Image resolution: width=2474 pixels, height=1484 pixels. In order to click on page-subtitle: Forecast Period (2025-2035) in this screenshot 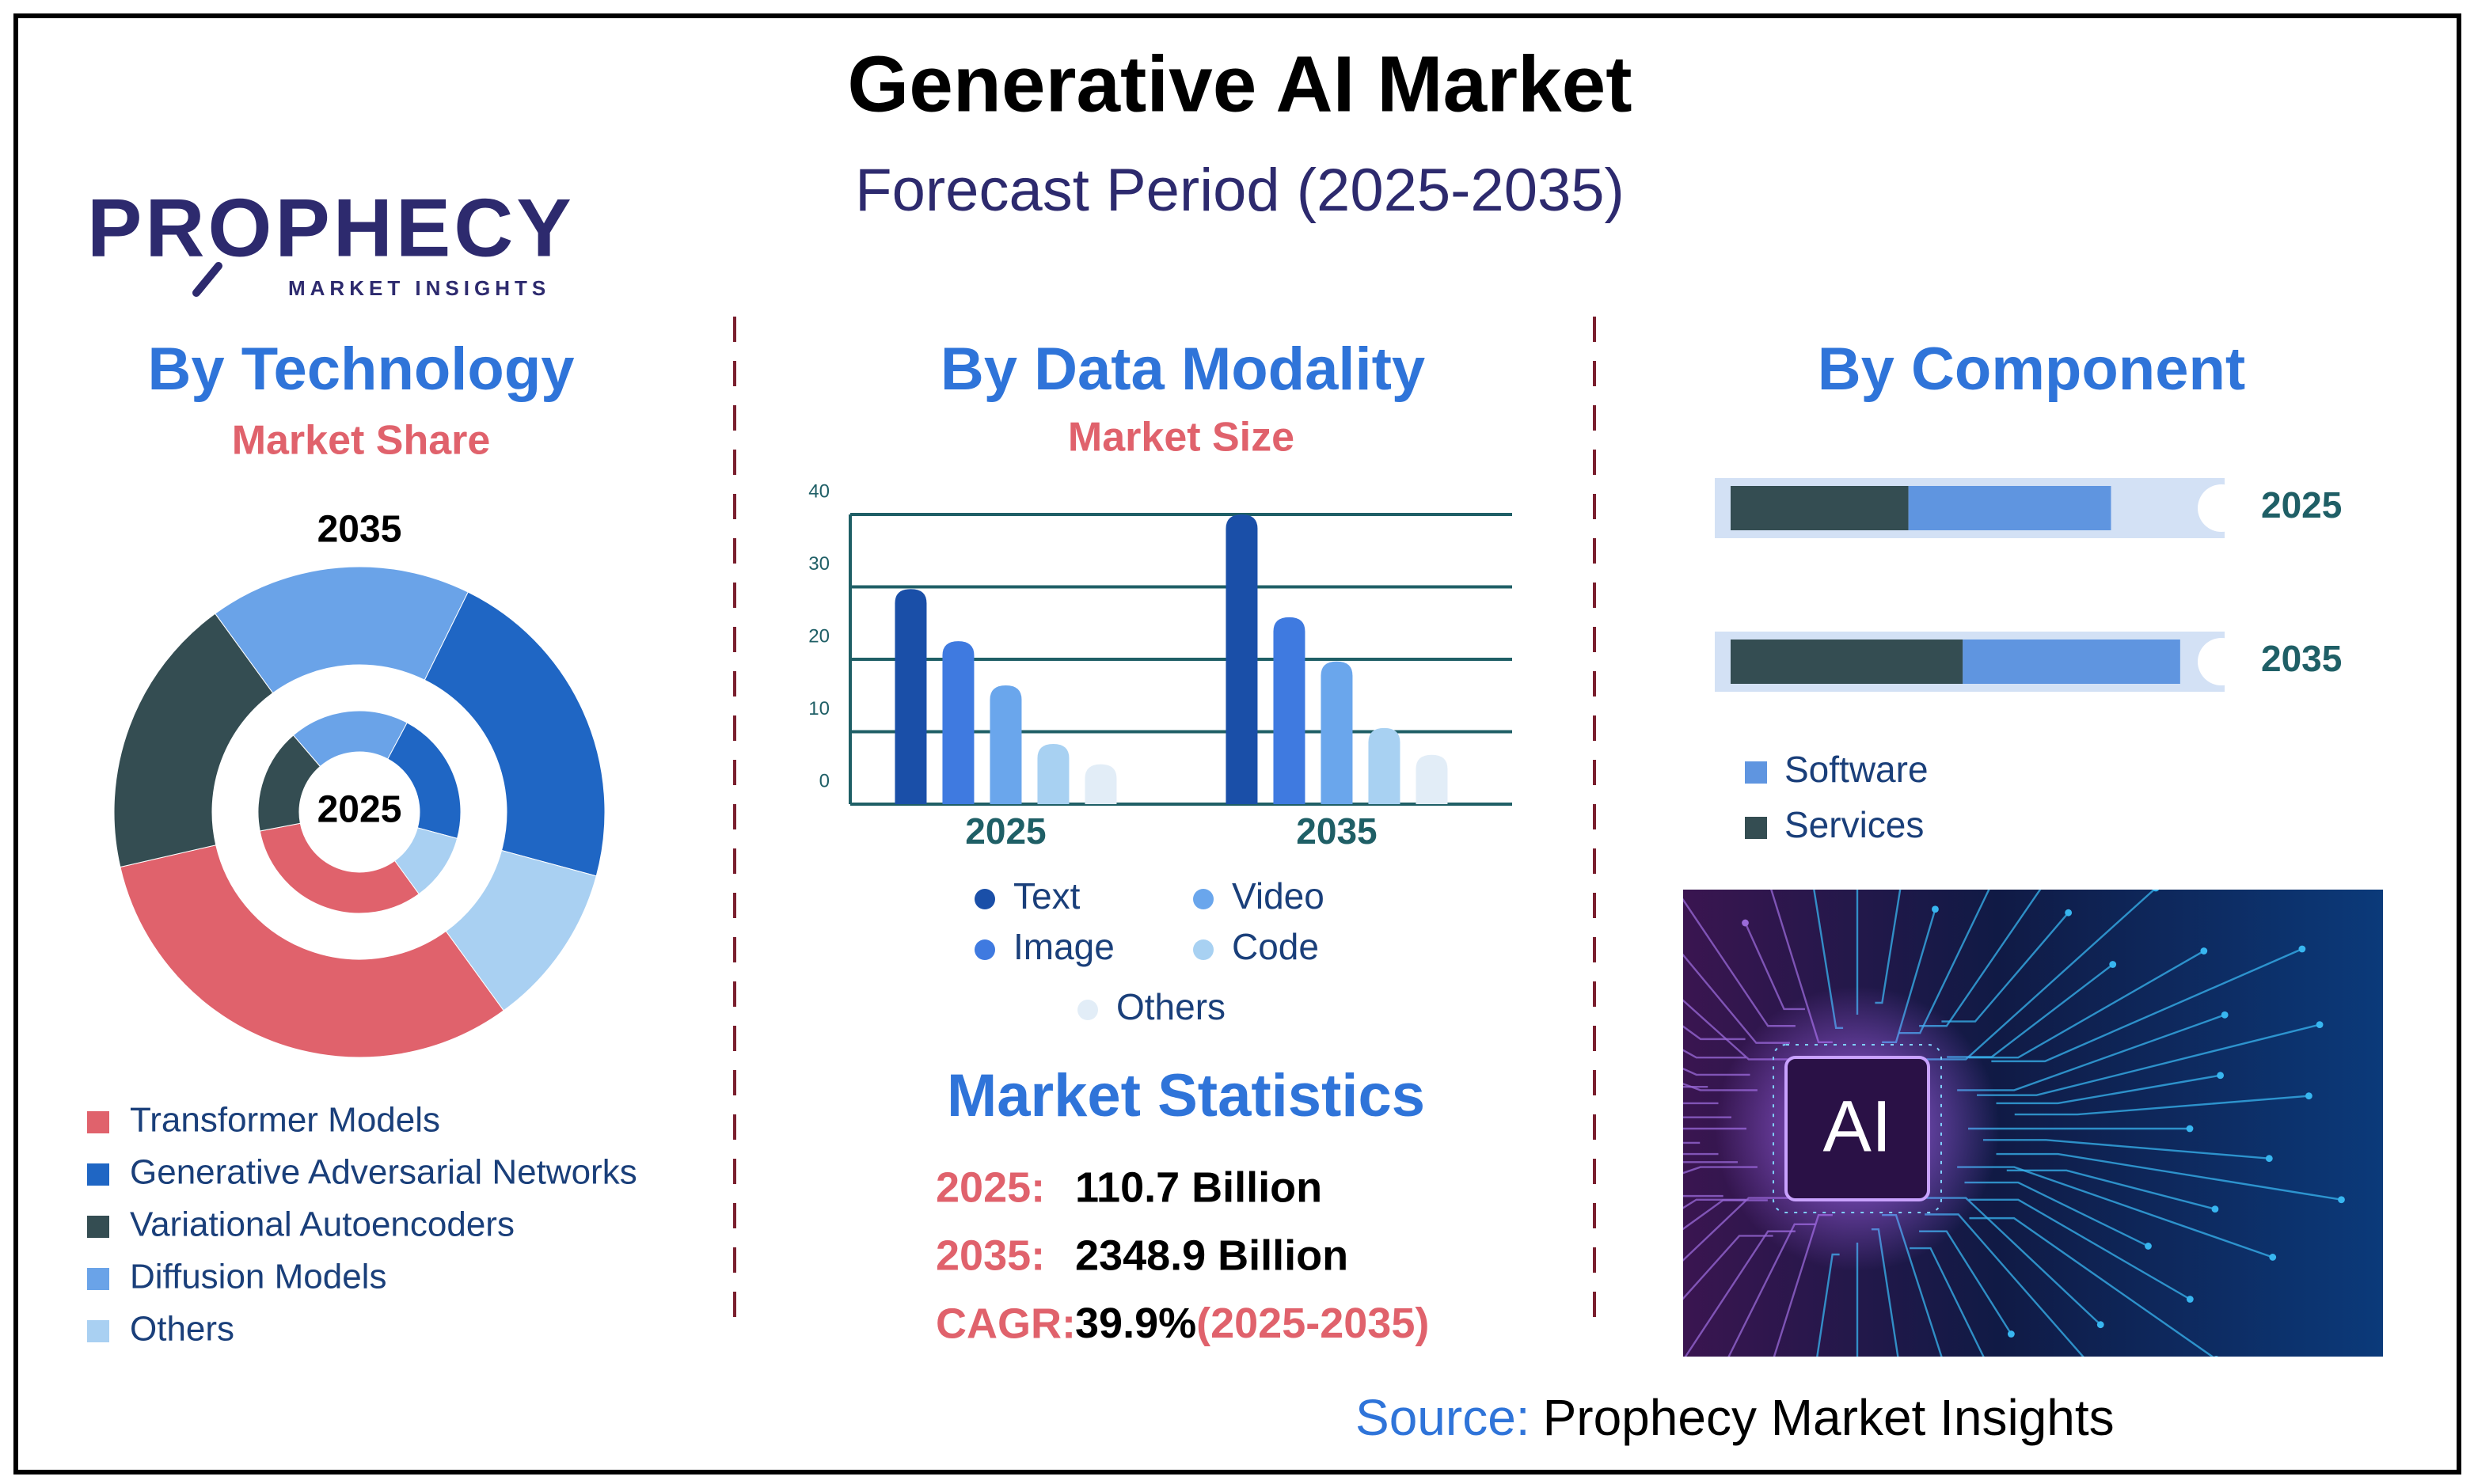, I will do `click(1240, 190)`.